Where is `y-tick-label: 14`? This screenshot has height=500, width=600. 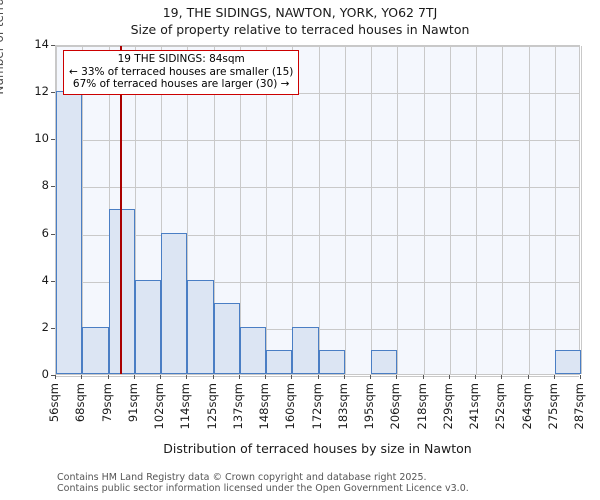 y-tick-label: 14 is located at coordinates (41, 44).